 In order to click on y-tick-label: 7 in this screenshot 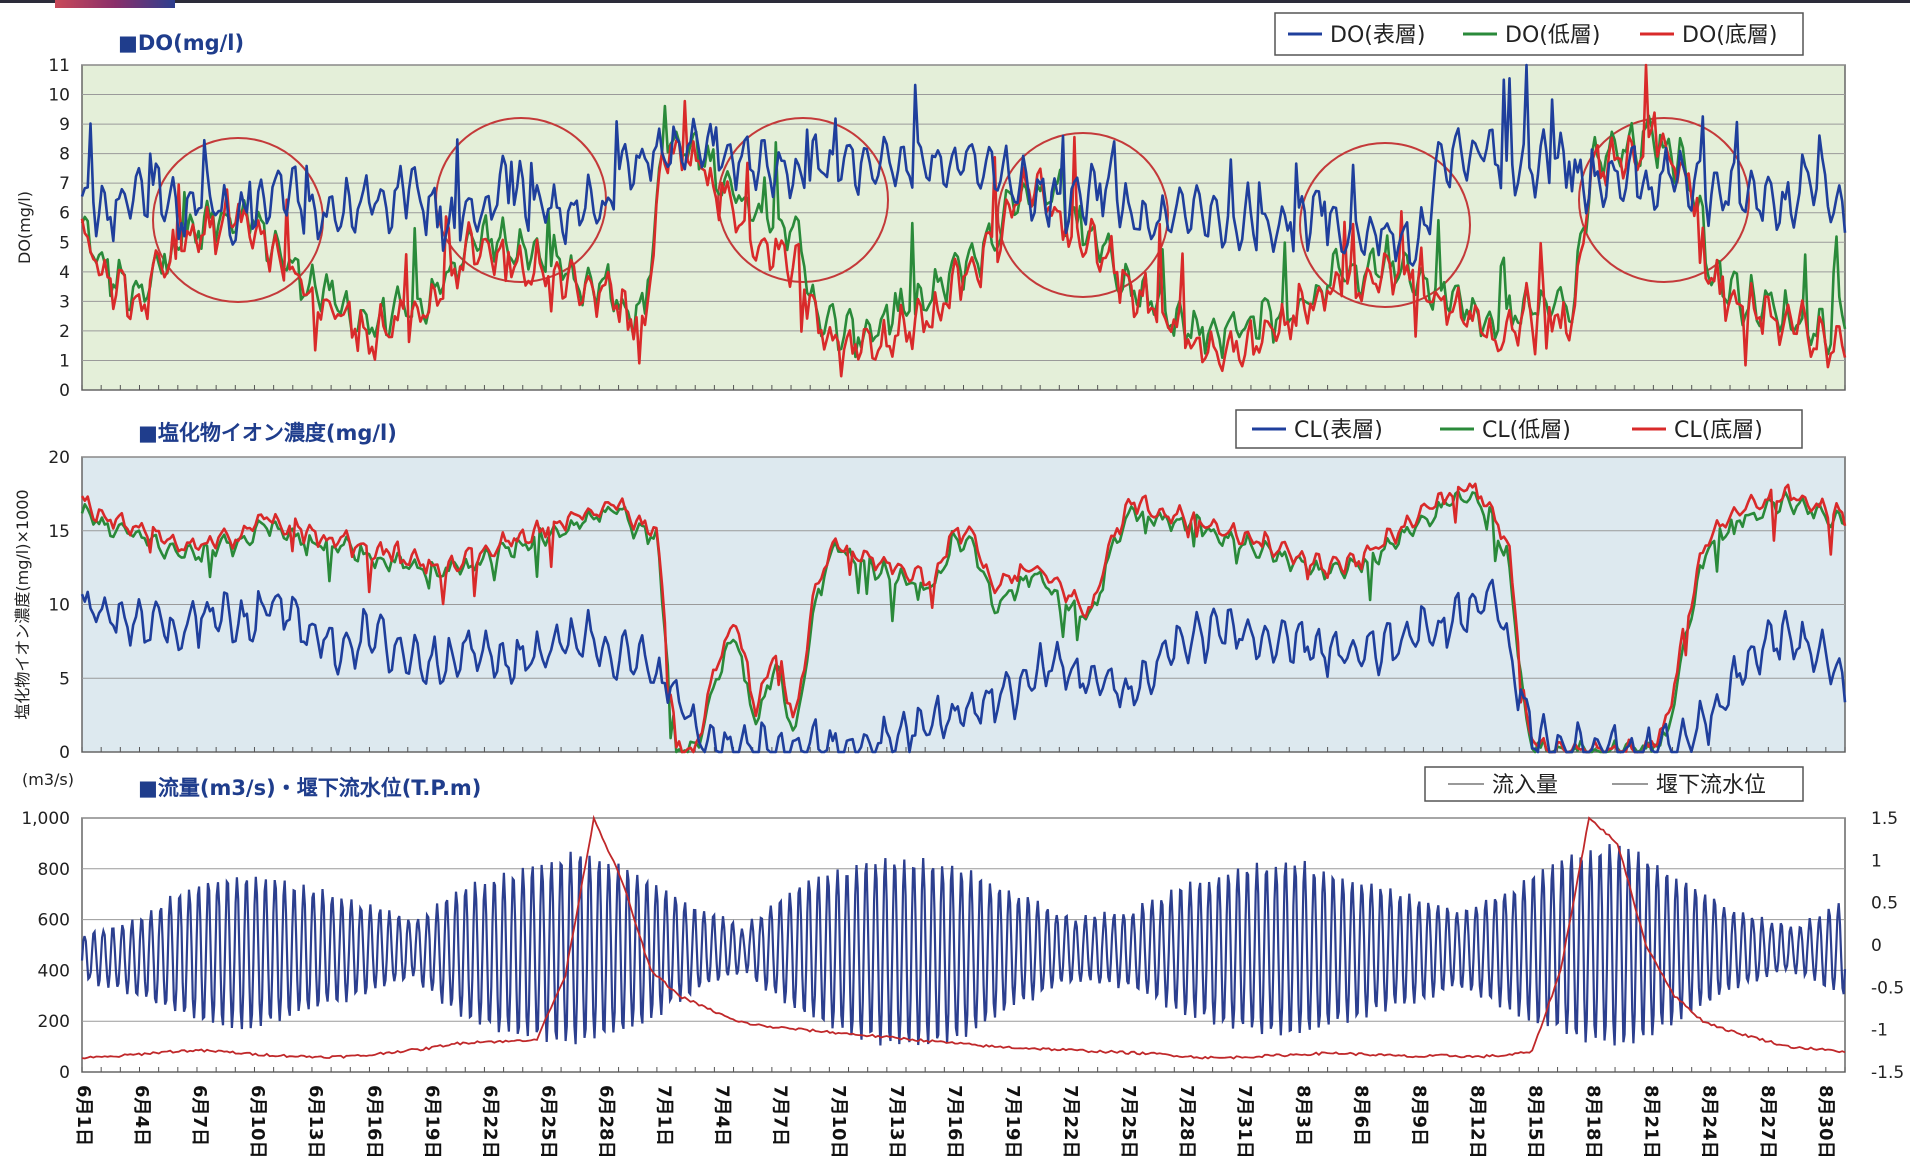, I will do `click(64, 184)`.